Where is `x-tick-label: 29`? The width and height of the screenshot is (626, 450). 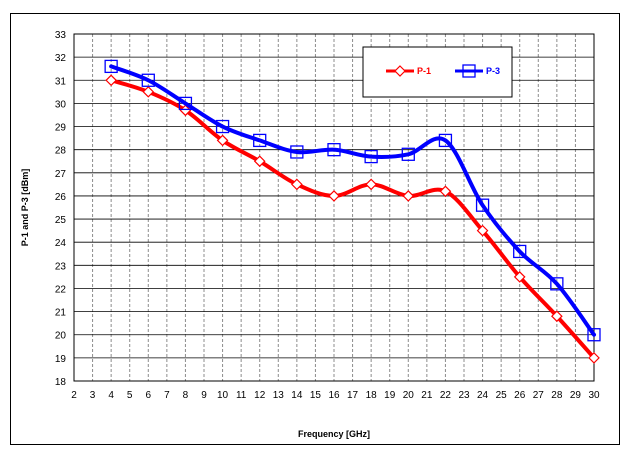 x-tick-label: 29 is located at coordinates (576, 395).